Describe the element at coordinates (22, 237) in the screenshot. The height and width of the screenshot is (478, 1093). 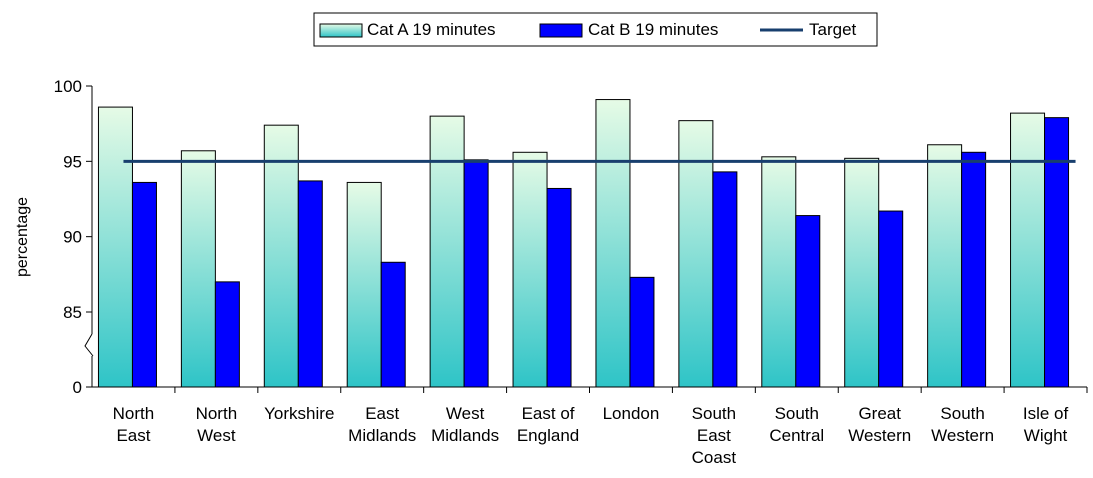
I see `y-axis-title: percentage` at that location.